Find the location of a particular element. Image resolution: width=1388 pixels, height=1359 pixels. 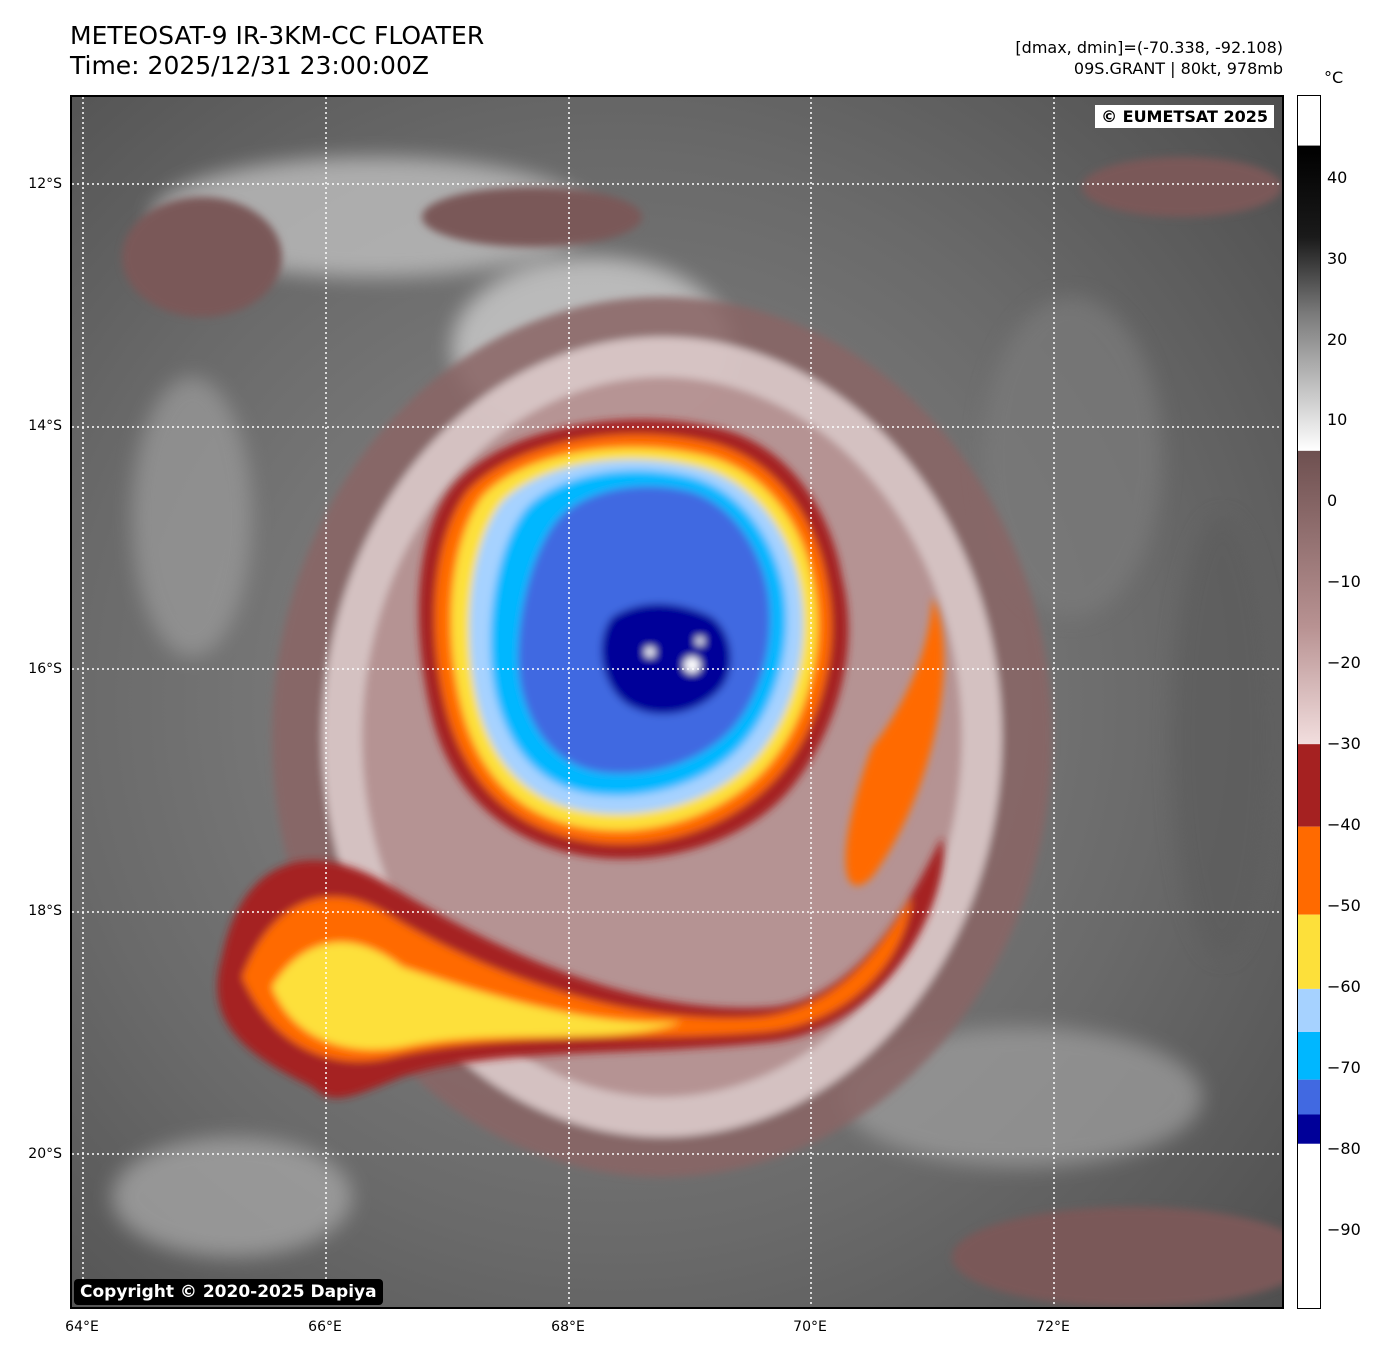

lon-label-70e: 70°E is located at coordinates (810, 1327).